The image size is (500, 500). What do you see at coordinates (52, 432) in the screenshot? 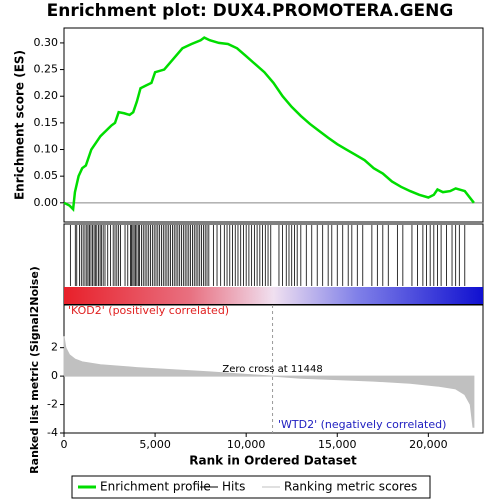
I see `y-tick-label: -4` at bounding box center [52, 432].